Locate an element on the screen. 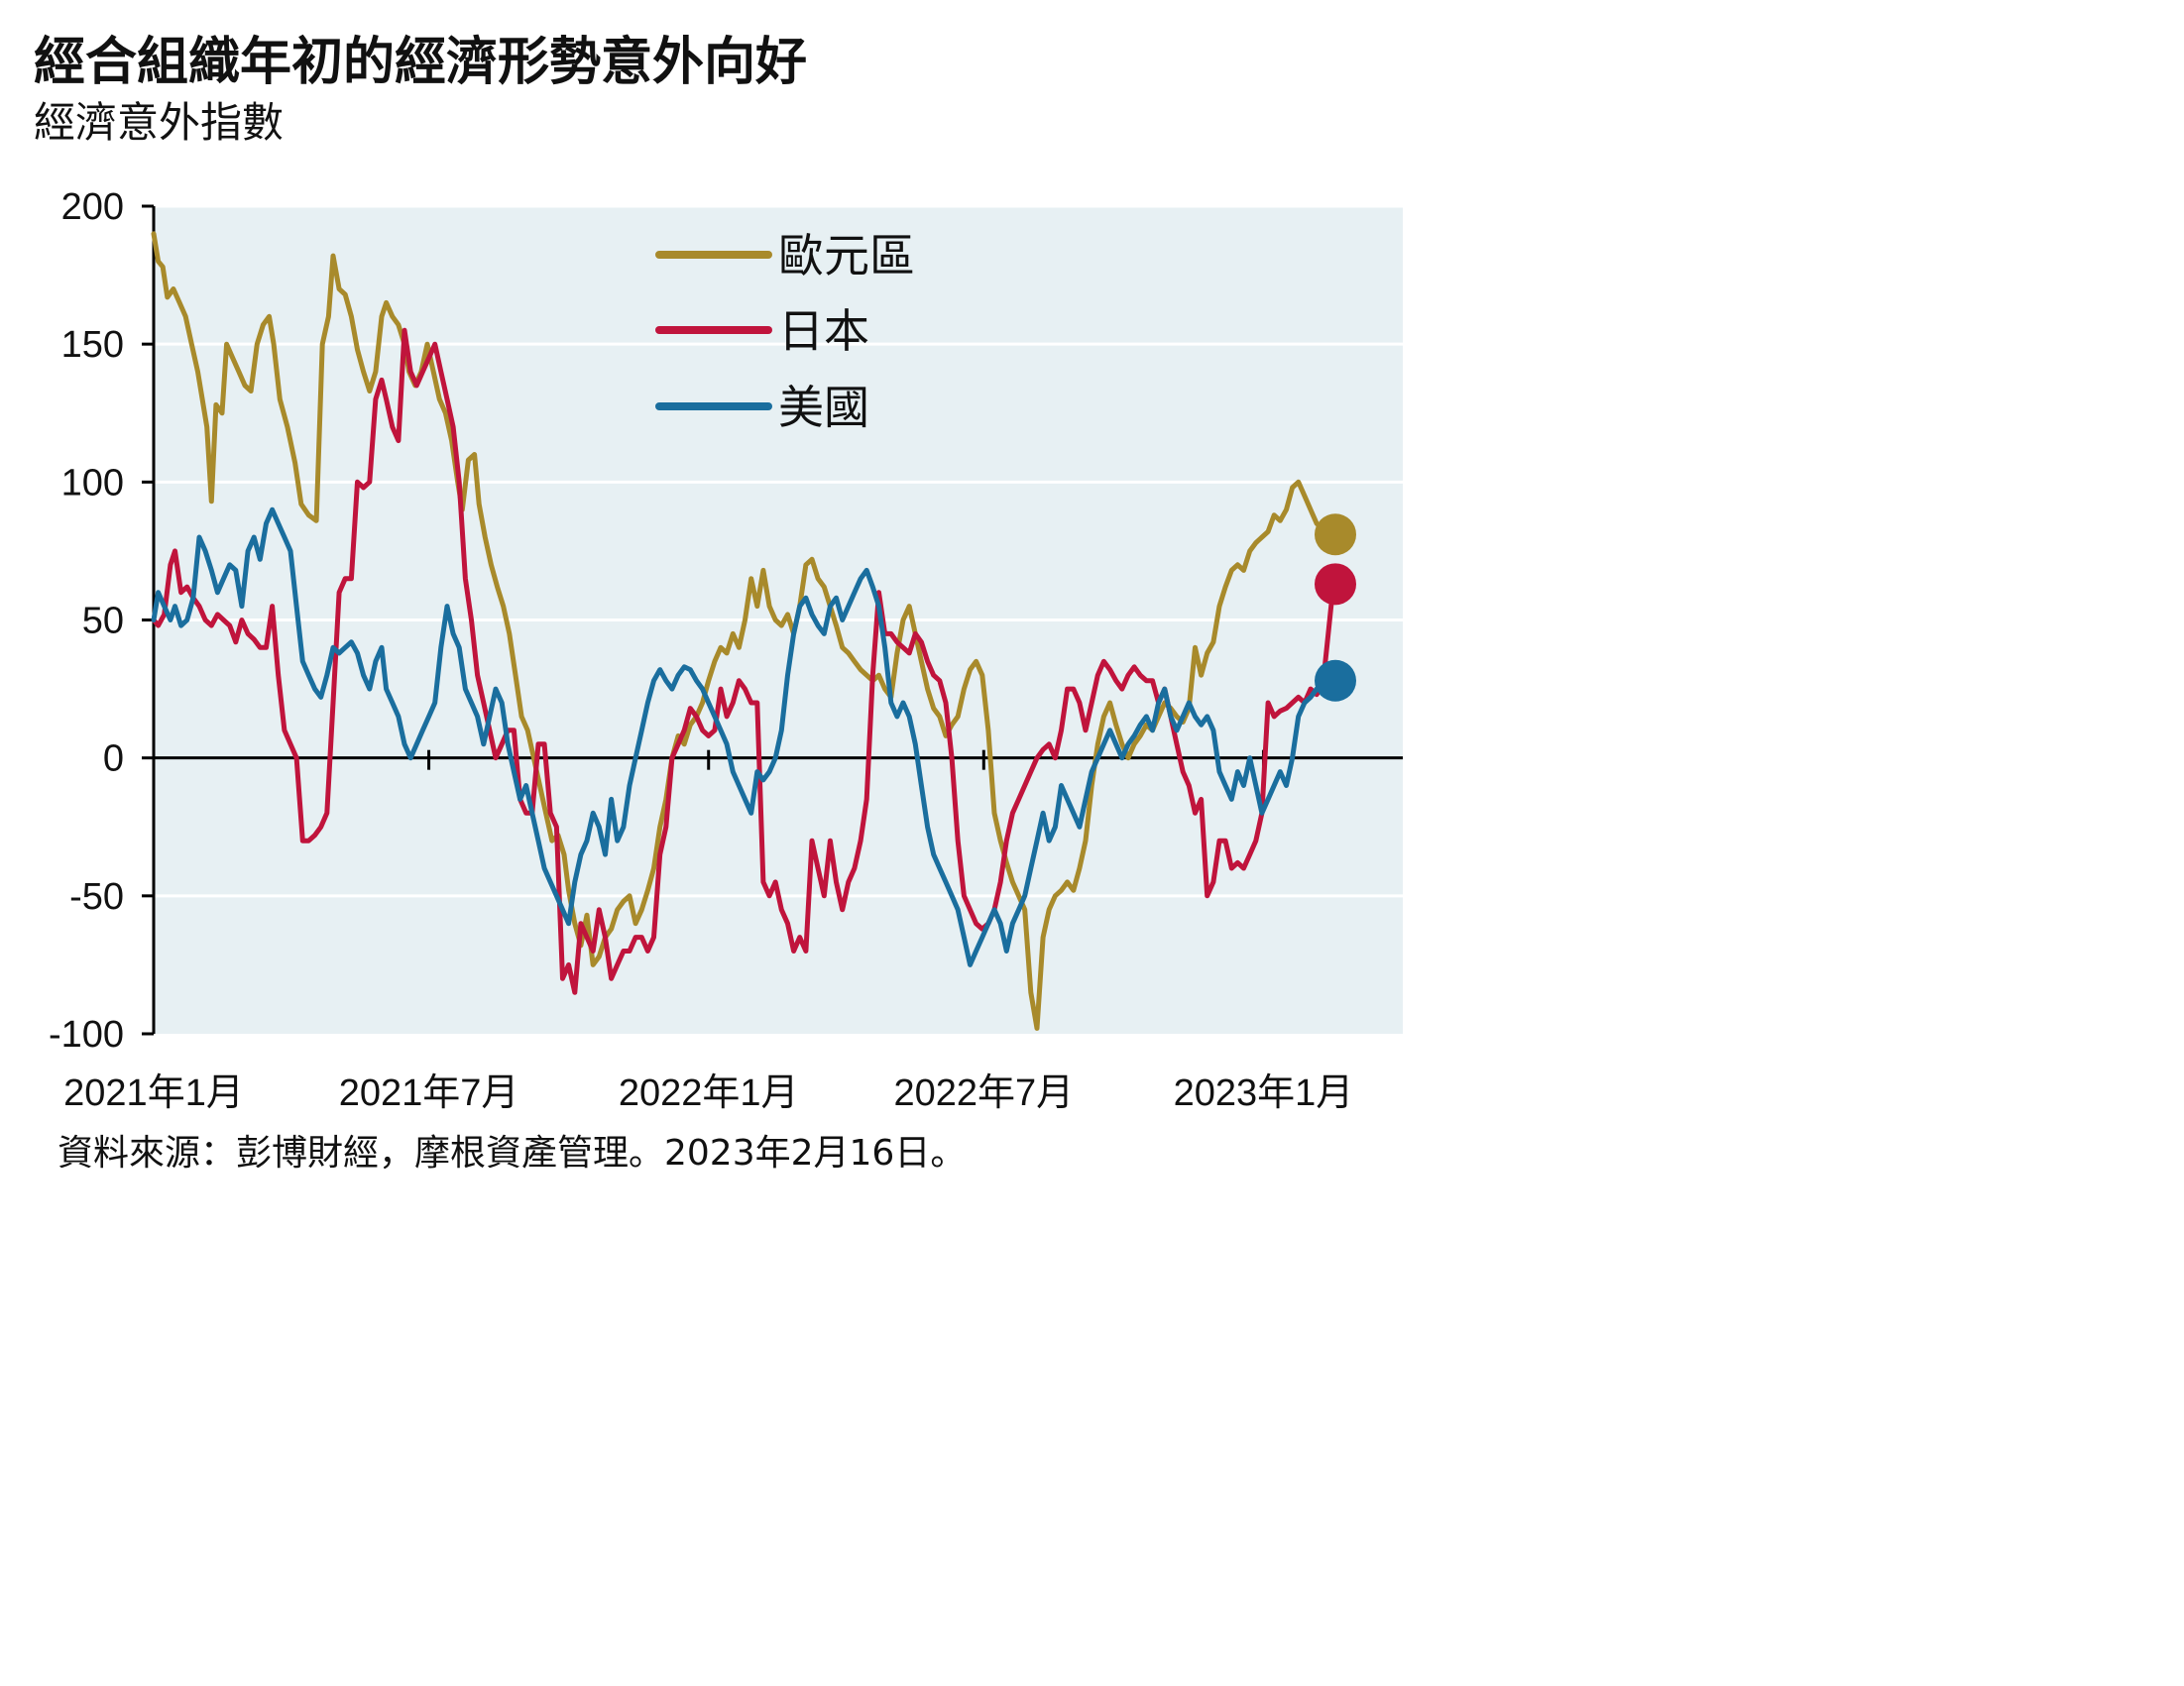 This screenshot has height=1686, width=2184. y-tick-label: -100 is located at coordinates (86, 1035).